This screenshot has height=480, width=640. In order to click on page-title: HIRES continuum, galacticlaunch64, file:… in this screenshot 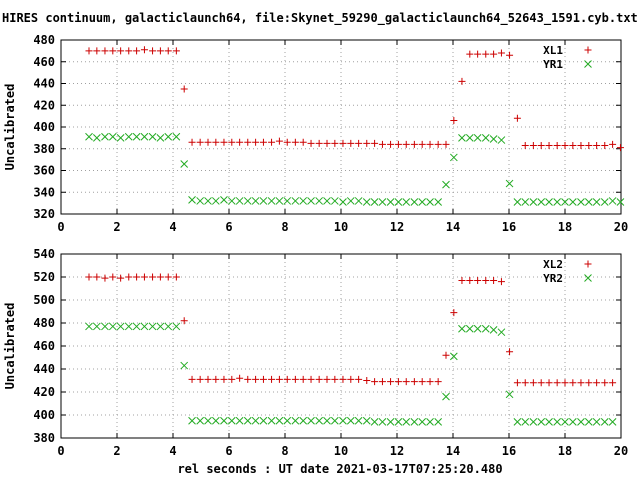, I will do `click(320, 18)`.